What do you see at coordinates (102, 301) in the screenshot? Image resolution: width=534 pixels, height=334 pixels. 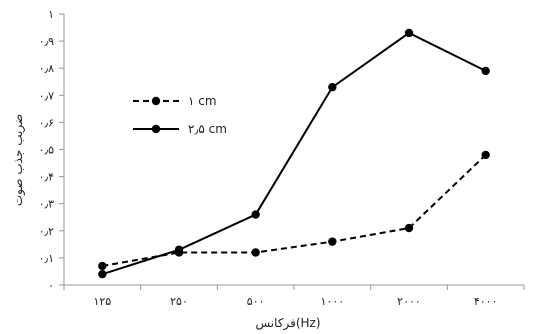 I see `x-tick-label: ۱۲۵` at bounding box center [102, 301].